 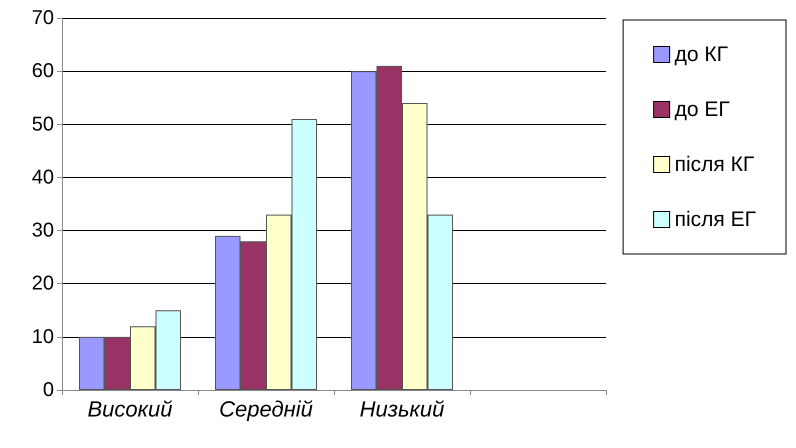 What do you see at coordinates (43, 337) in the screenshot?
I see `y-tick-label: 10` at bounding box center [43, 337].